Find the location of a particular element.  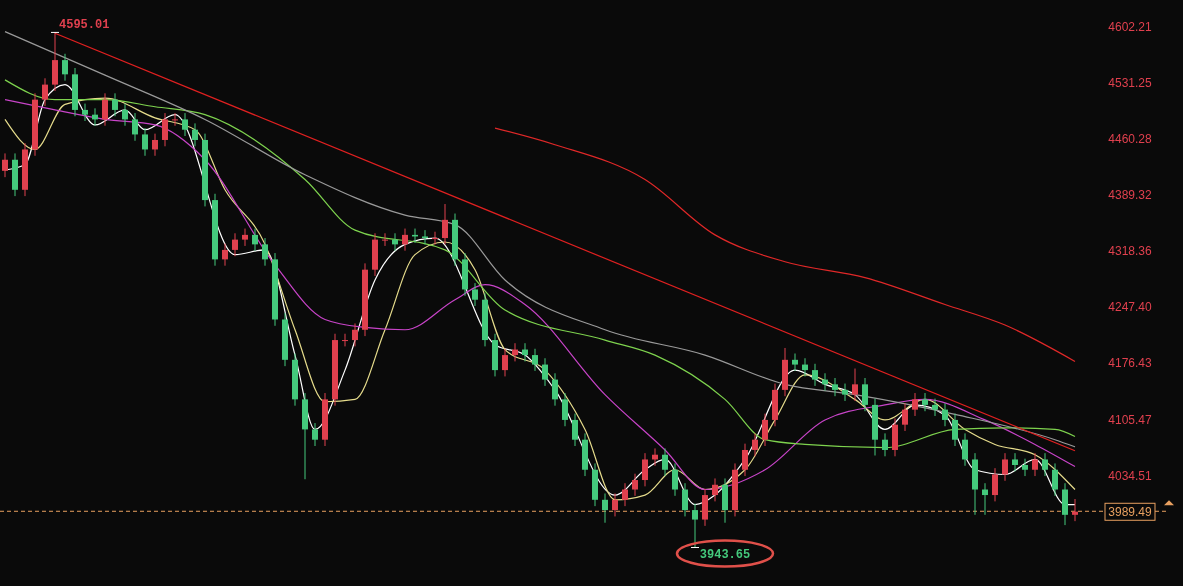

y-tick-label: 4176.43 is located at coordinates (1130, 363).